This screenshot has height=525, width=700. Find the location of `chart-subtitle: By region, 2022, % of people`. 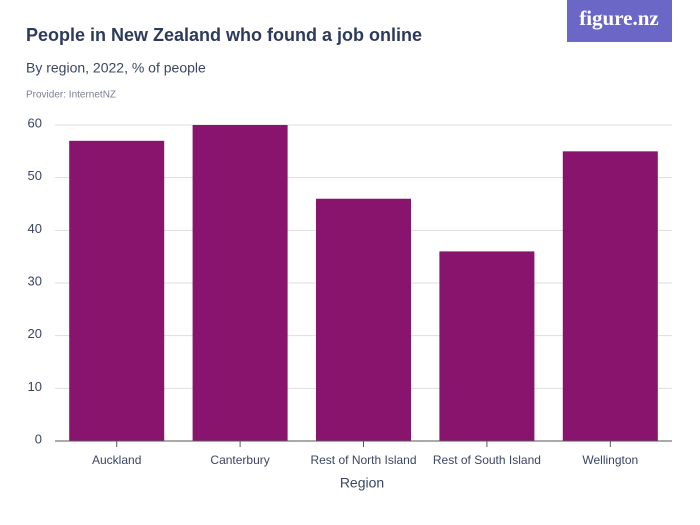

chart-subtitle: By region, 2022, % of people is located at coordinates (116, 68).